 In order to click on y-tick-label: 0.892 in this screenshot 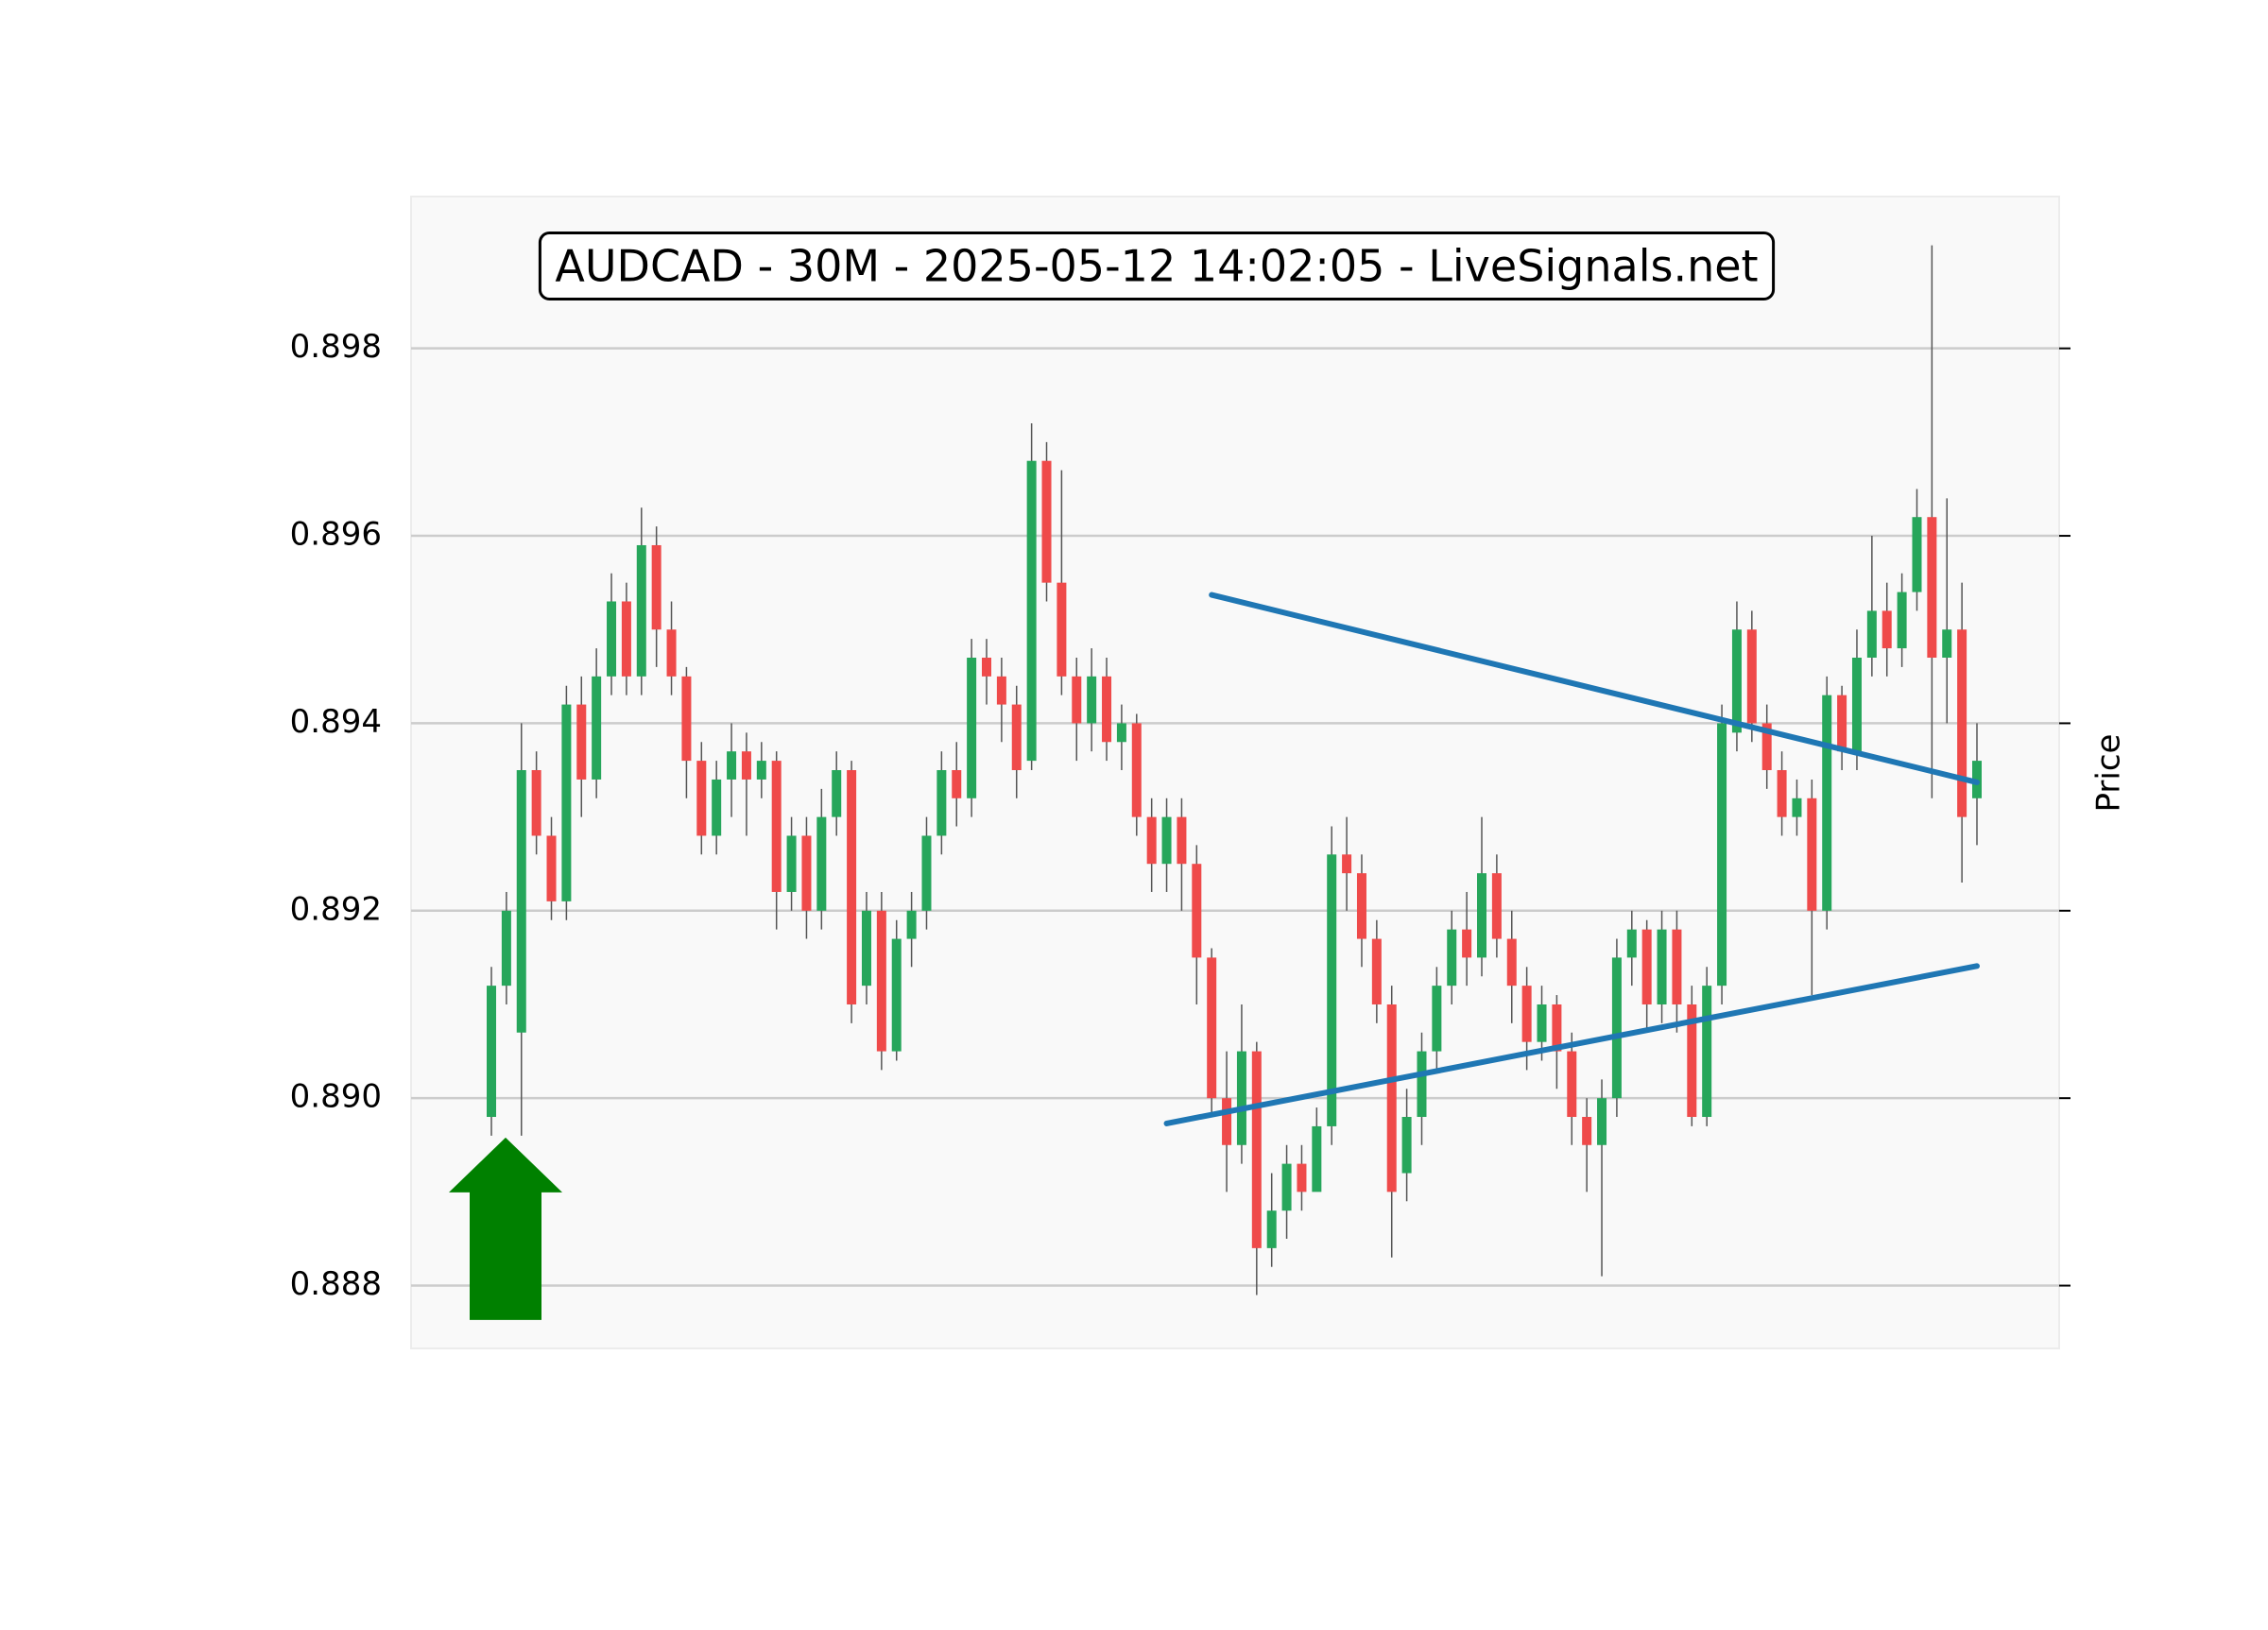, I will do `click(336, 909)`.